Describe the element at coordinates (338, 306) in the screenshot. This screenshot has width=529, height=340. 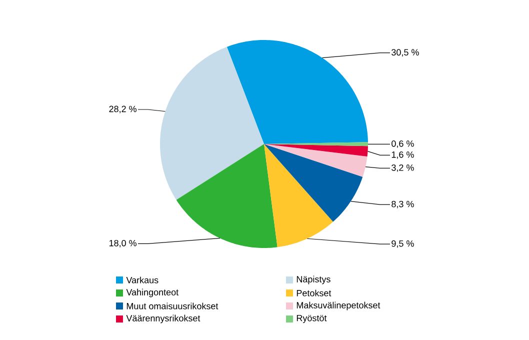
I see `legend-label: Maksuvälinepetokset` at that location.